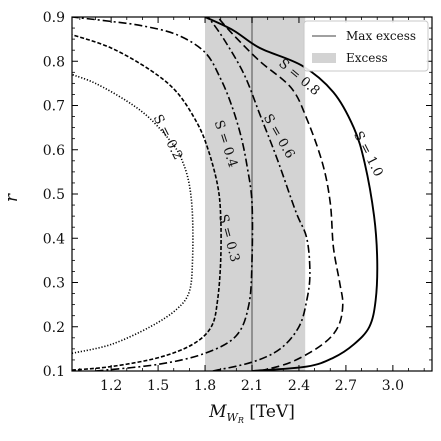 This screenshot has width=441, height=441. I want to click on y-tick-label: 0.1, so click(54, 372).